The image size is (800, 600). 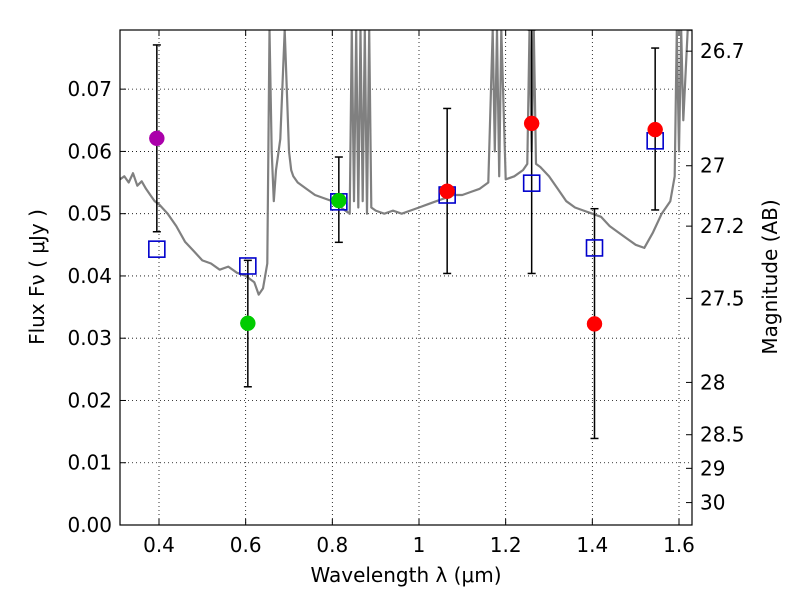 What do you see at coordinates (722, 435) in the screenshot?
I see `mag-tick-label: 28.5` at bounding box center [722, 435].